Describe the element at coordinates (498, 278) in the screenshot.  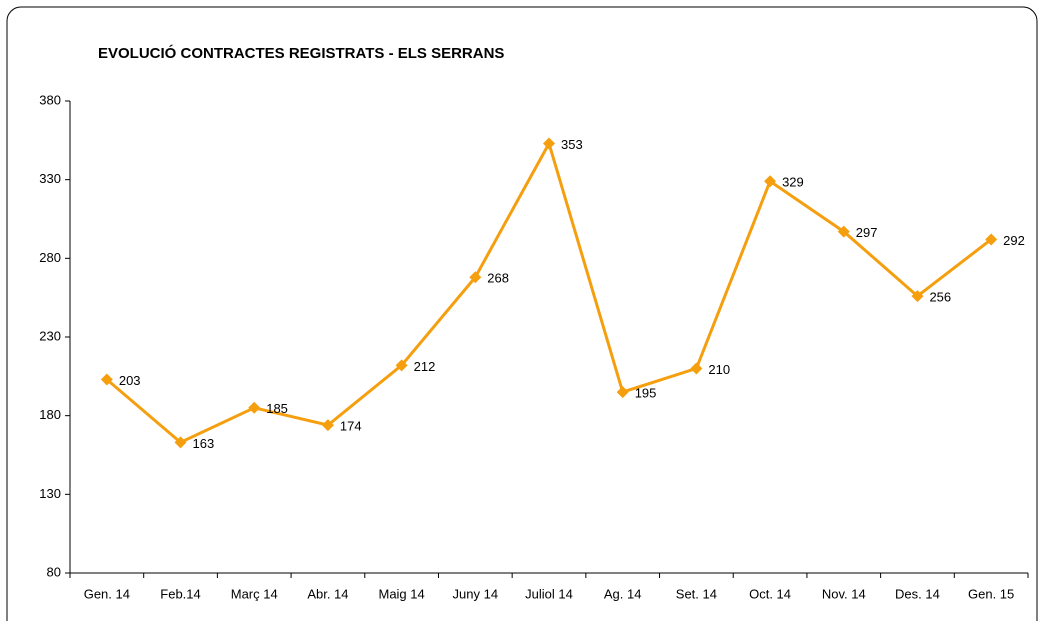
I see `data-label: 268` at that location.